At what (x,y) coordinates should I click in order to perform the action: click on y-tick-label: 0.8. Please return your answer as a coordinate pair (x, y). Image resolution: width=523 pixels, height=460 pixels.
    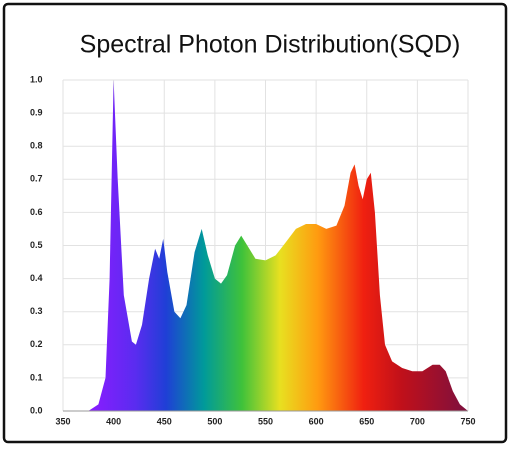
    Looking at the image, I should click on (36, 146).